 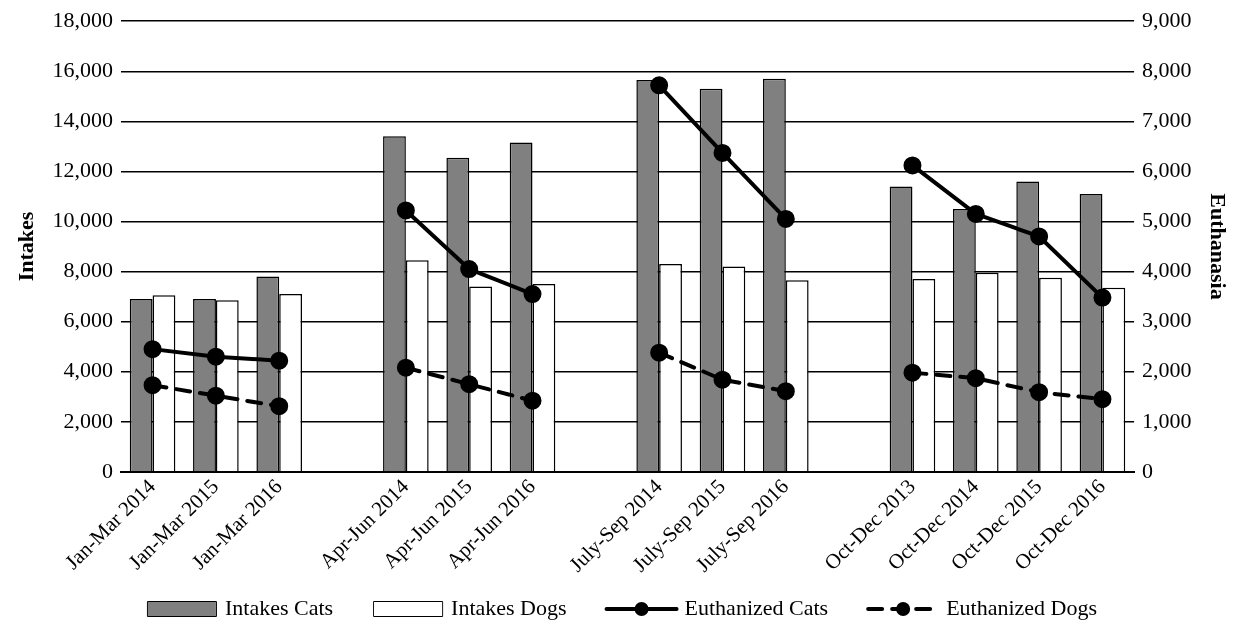 I want to click on y-tick-label: 0, so click(x=107, y=470).